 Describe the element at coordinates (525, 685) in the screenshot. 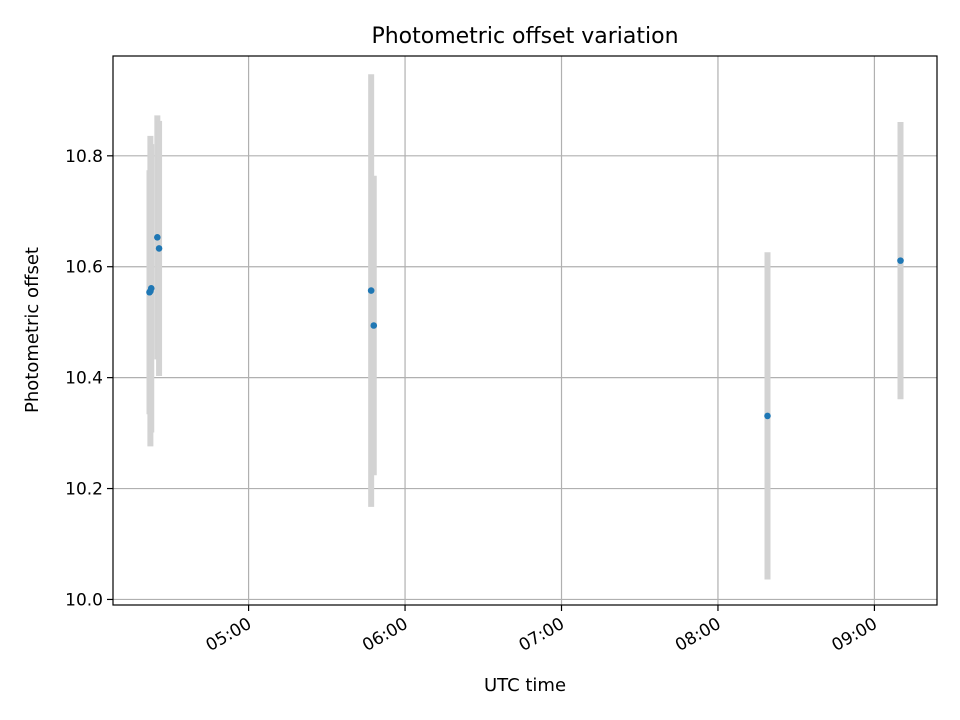

I see `x-axis-label: UTC time` at that location.